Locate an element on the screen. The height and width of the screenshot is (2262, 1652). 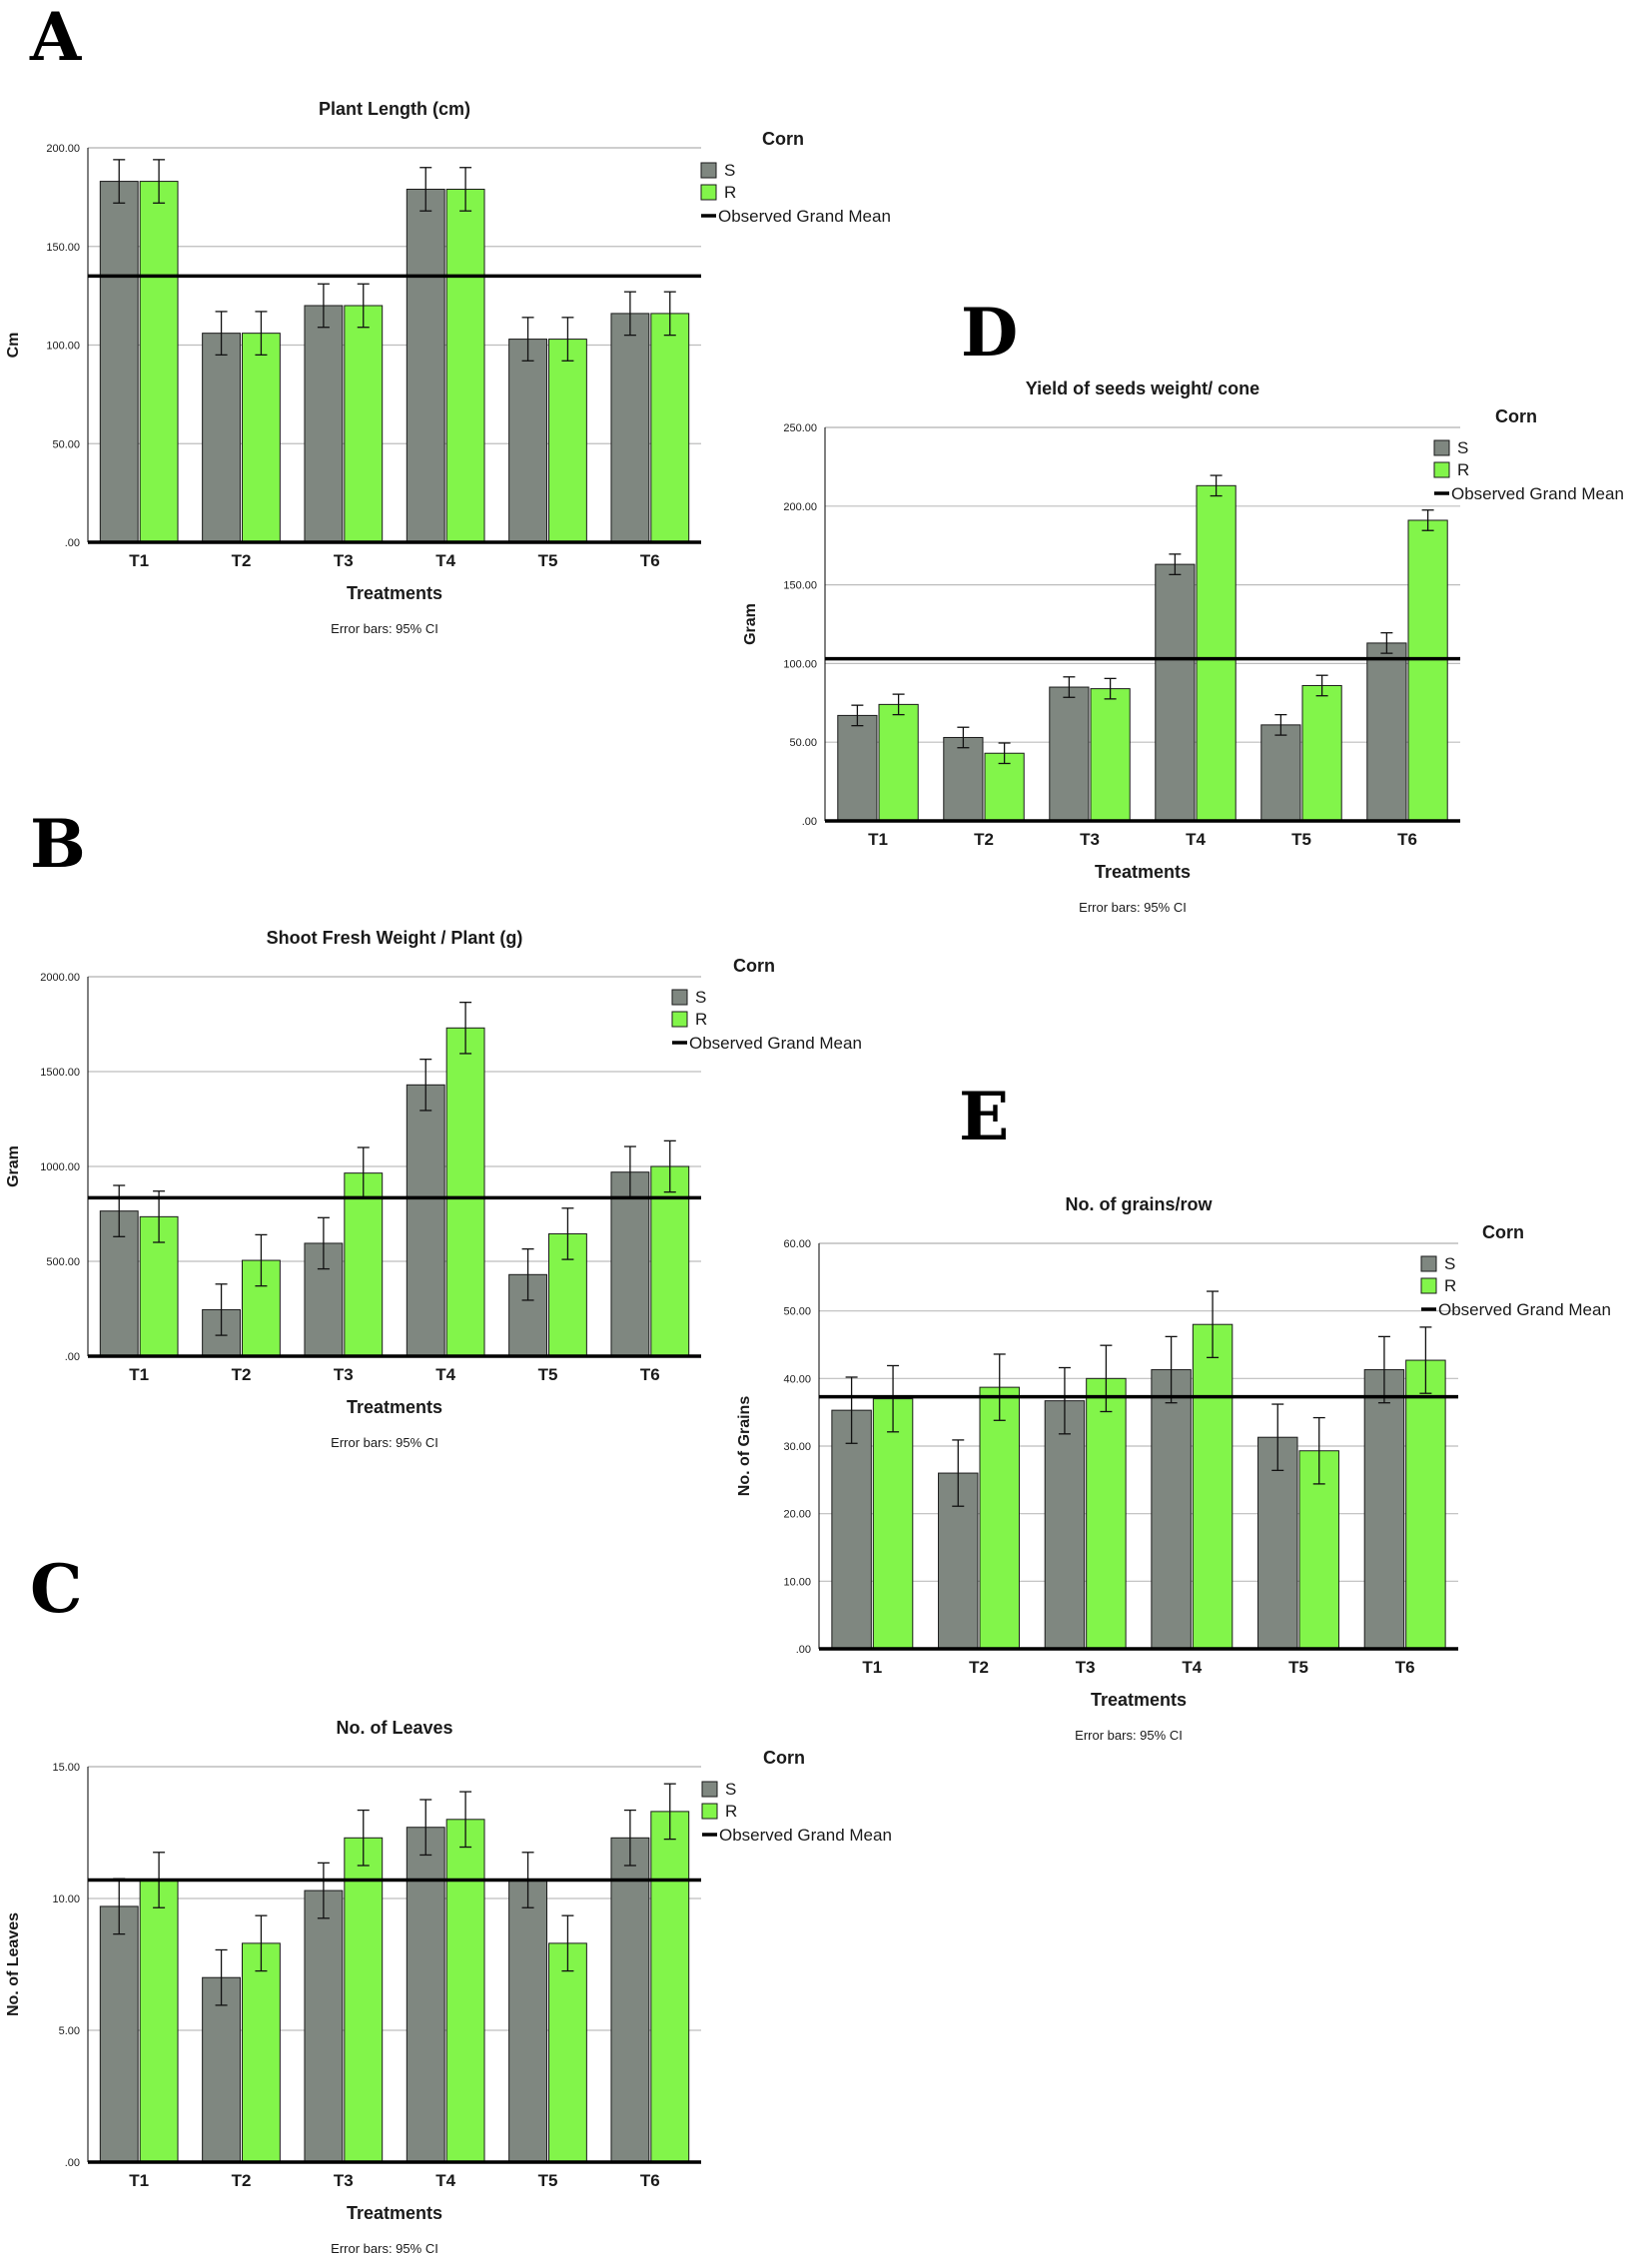
y-axis-label: No. of Grains is located at coordinates (744, 1446).